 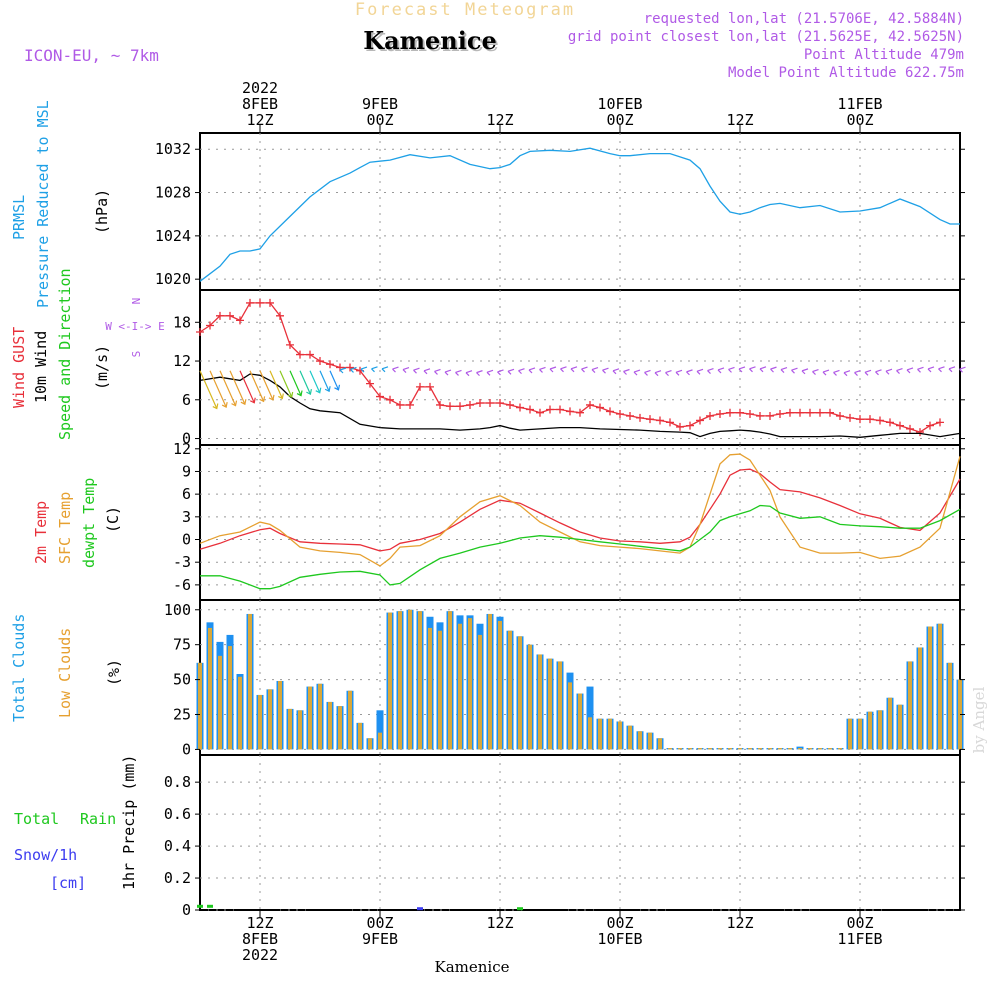 What do you see at coordinates (260, 104) in the screenshot?
I see `x-tick-label-top: 8FEB` at bounding box center [260, 104].